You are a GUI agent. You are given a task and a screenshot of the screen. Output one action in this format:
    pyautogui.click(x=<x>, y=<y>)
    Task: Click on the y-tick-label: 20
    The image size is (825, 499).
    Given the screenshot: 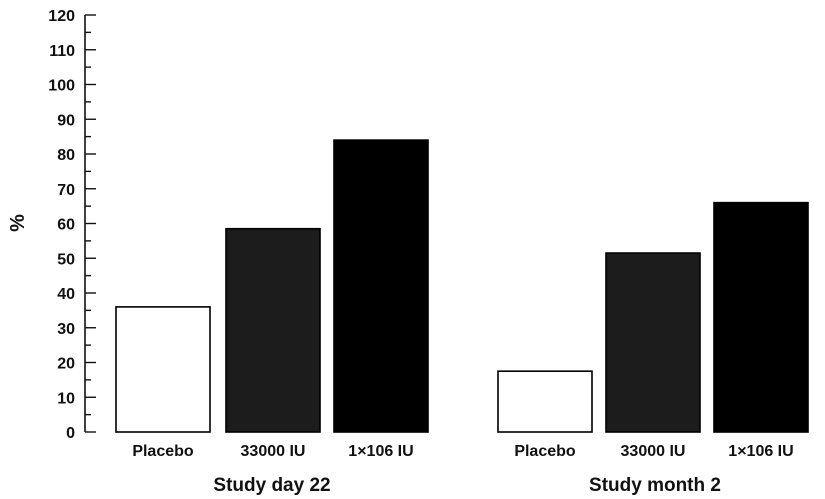 What is the action you would take?
    pyautogui.click(x=66, y=364)
    